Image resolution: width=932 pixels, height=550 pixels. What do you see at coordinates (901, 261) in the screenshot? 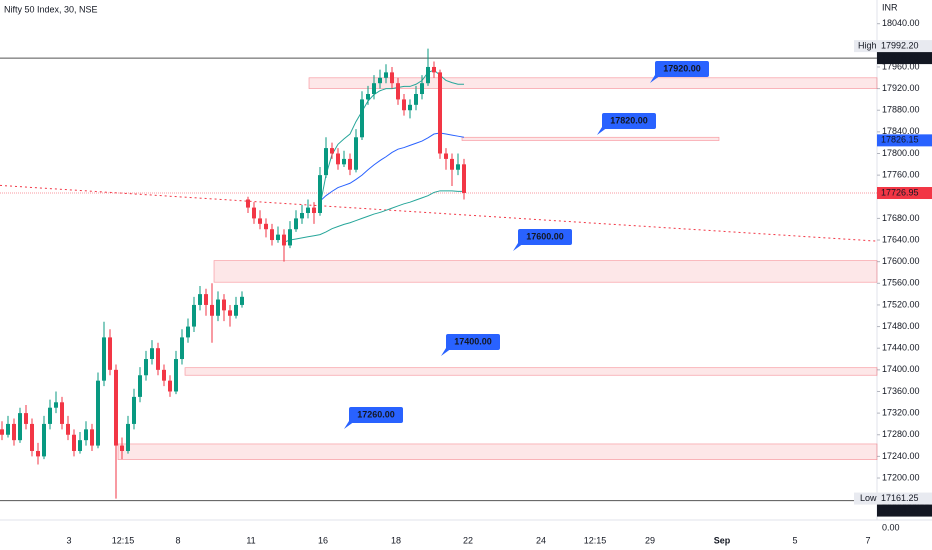
I see `y-tick-label: 17600.00` at bounding box center [901, 261].